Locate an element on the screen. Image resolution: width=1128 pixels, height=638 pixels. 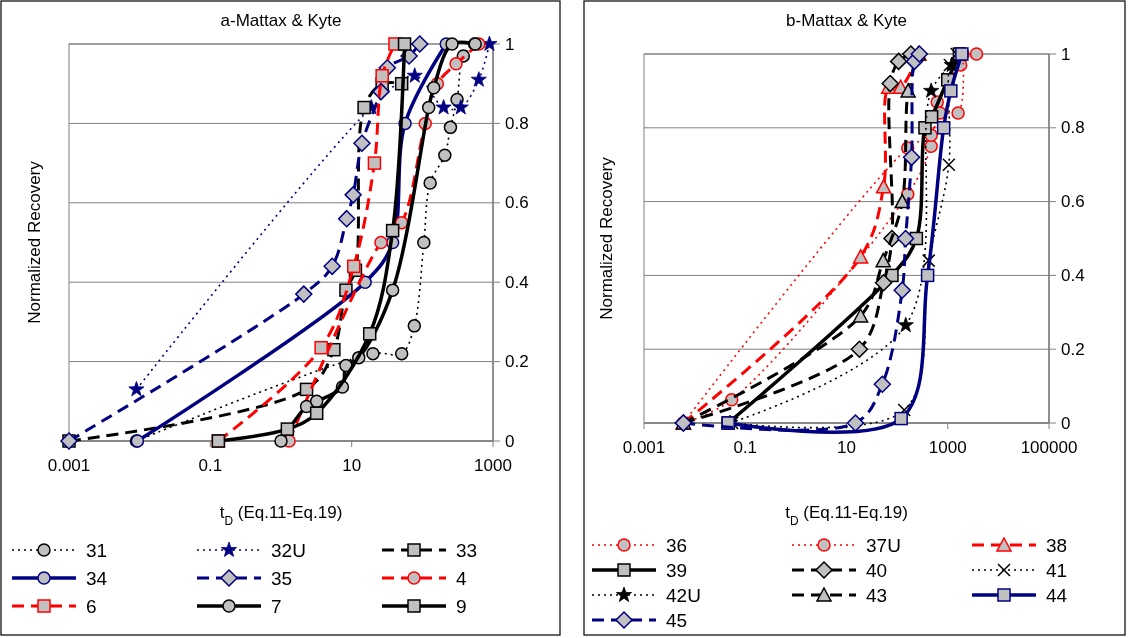
legend-label: 35 is located at coordinates (282, 578).